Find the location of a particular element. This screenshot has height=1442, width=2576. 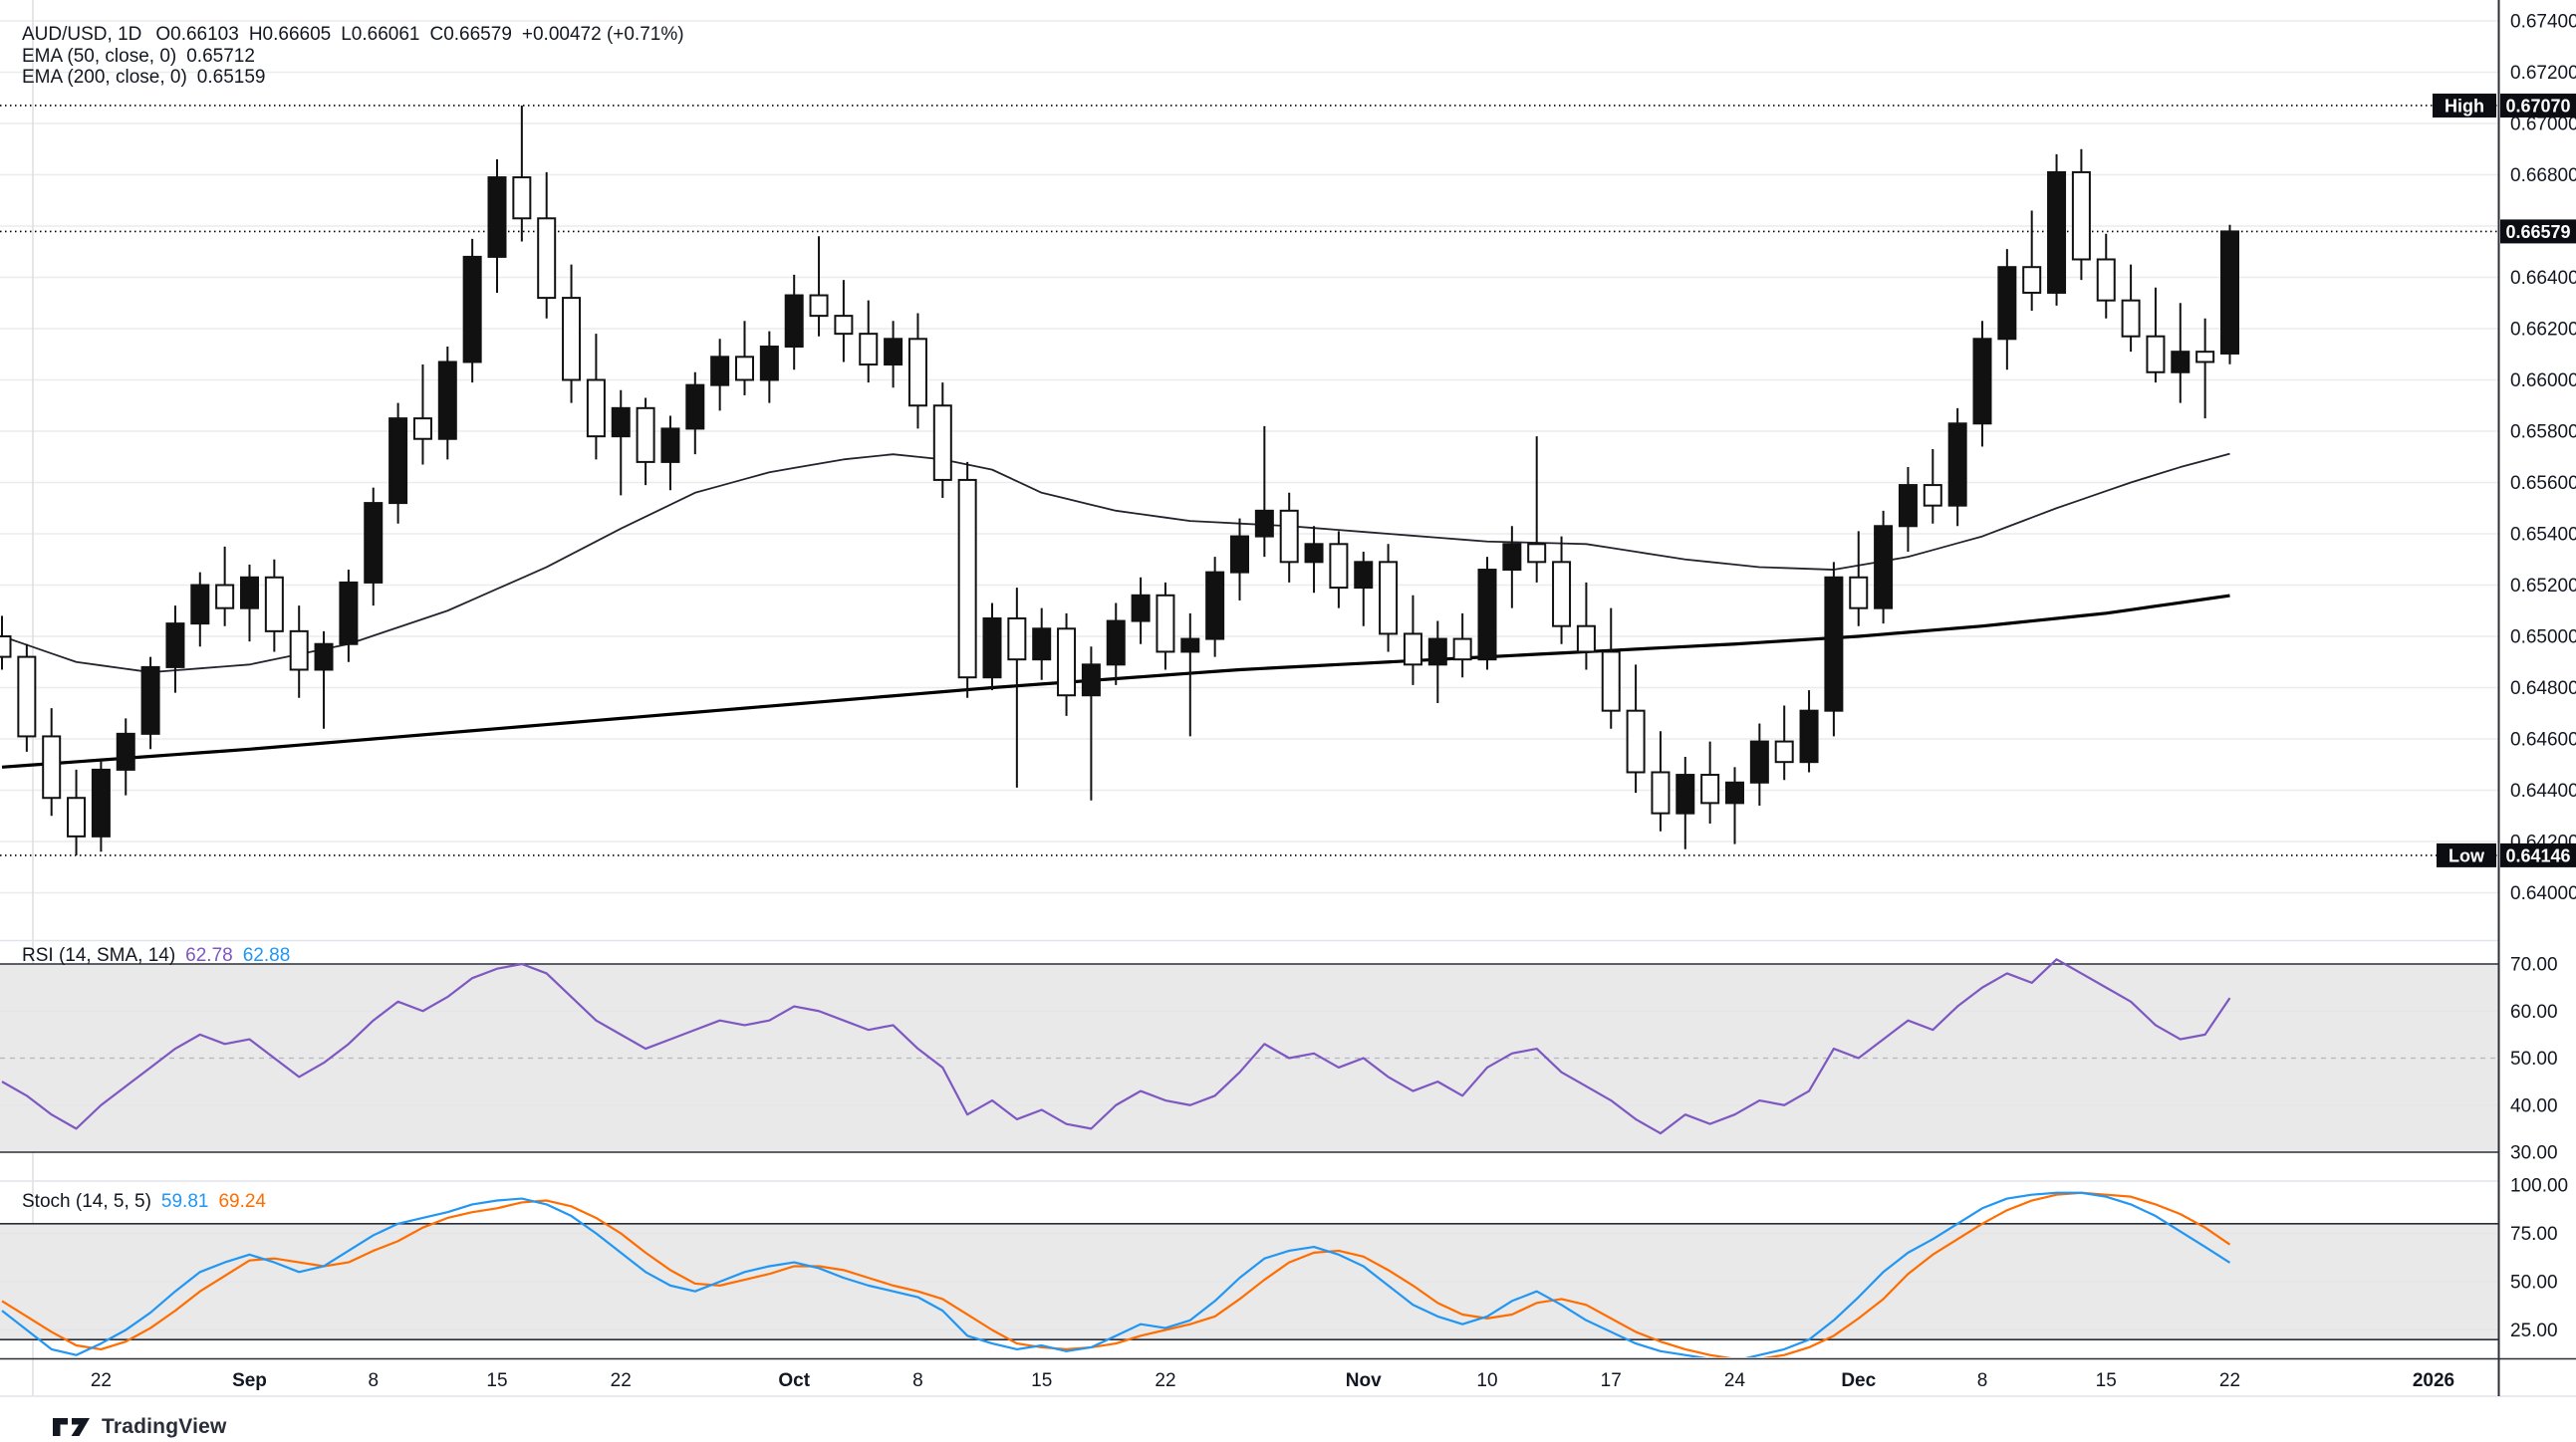

tradingview-attribution: TradingView is located at coordinates (139, 1427).